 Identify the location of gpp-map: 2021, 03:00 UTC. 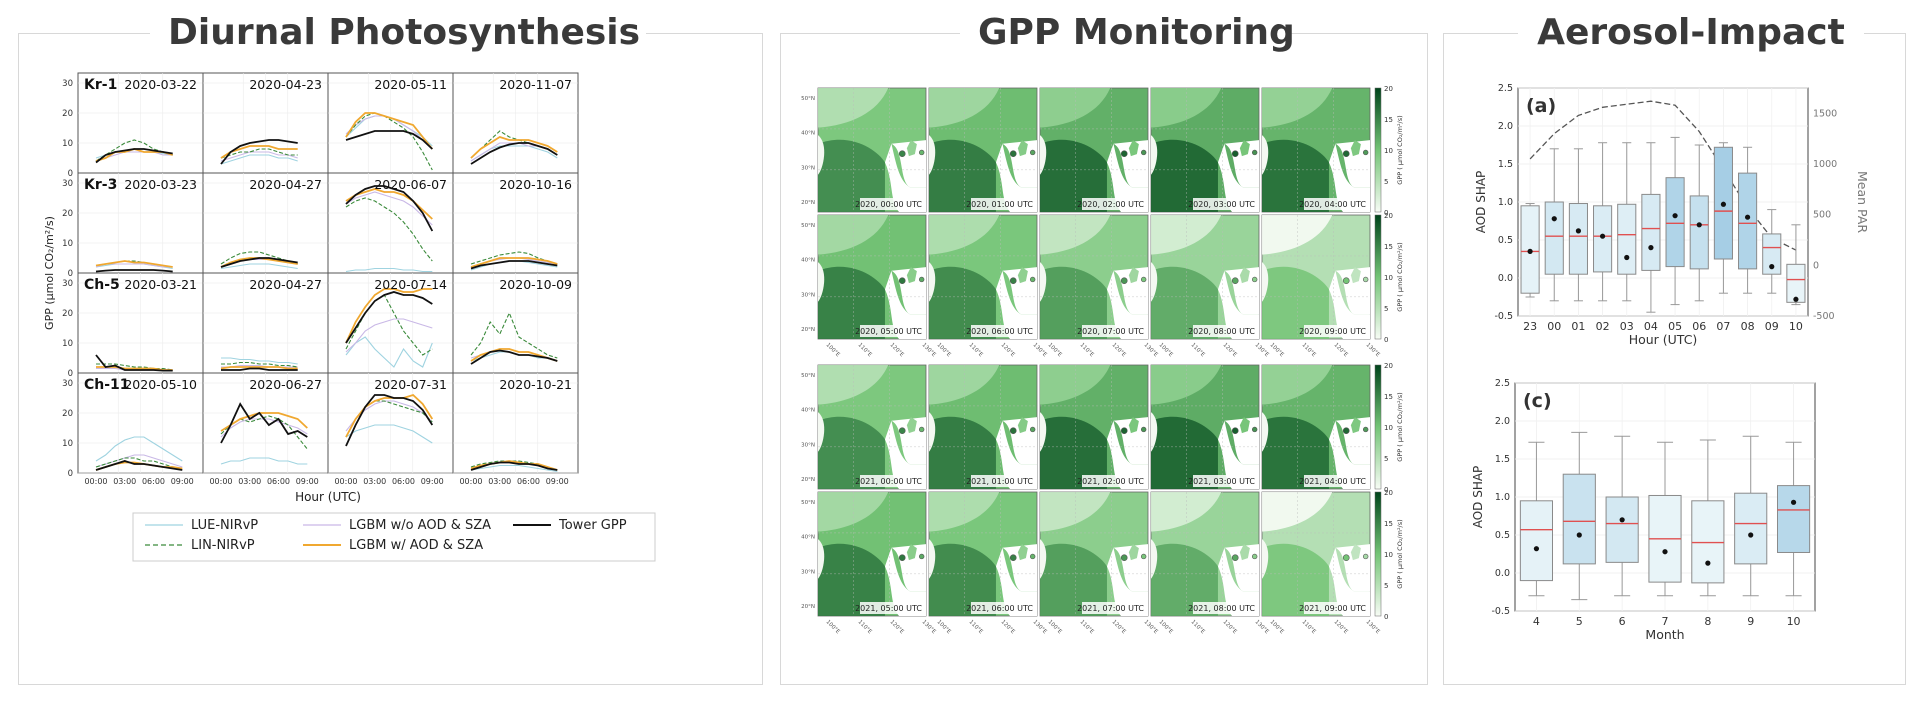
(1205, 427).